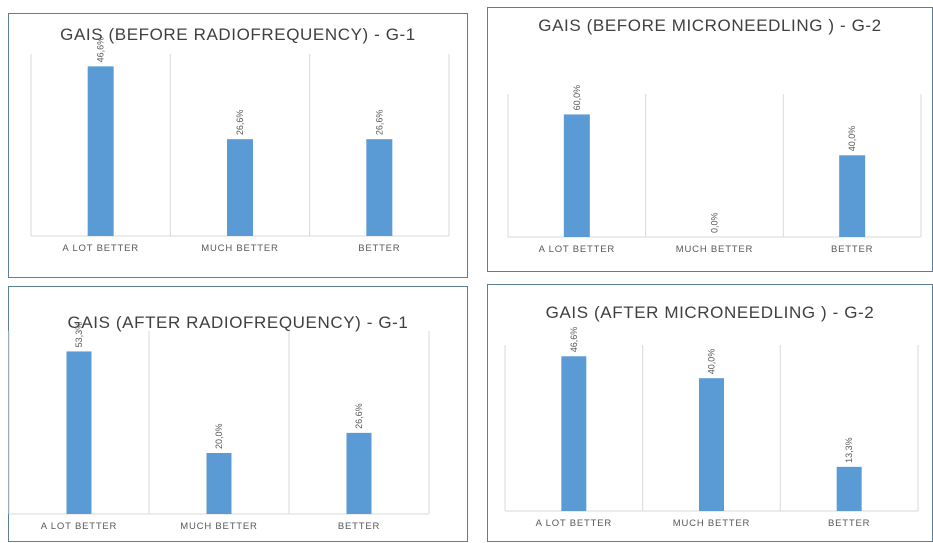  Describe the element at coordinates (577, 98) in the screenshot. I see `data-label: 60,0%` at that location.